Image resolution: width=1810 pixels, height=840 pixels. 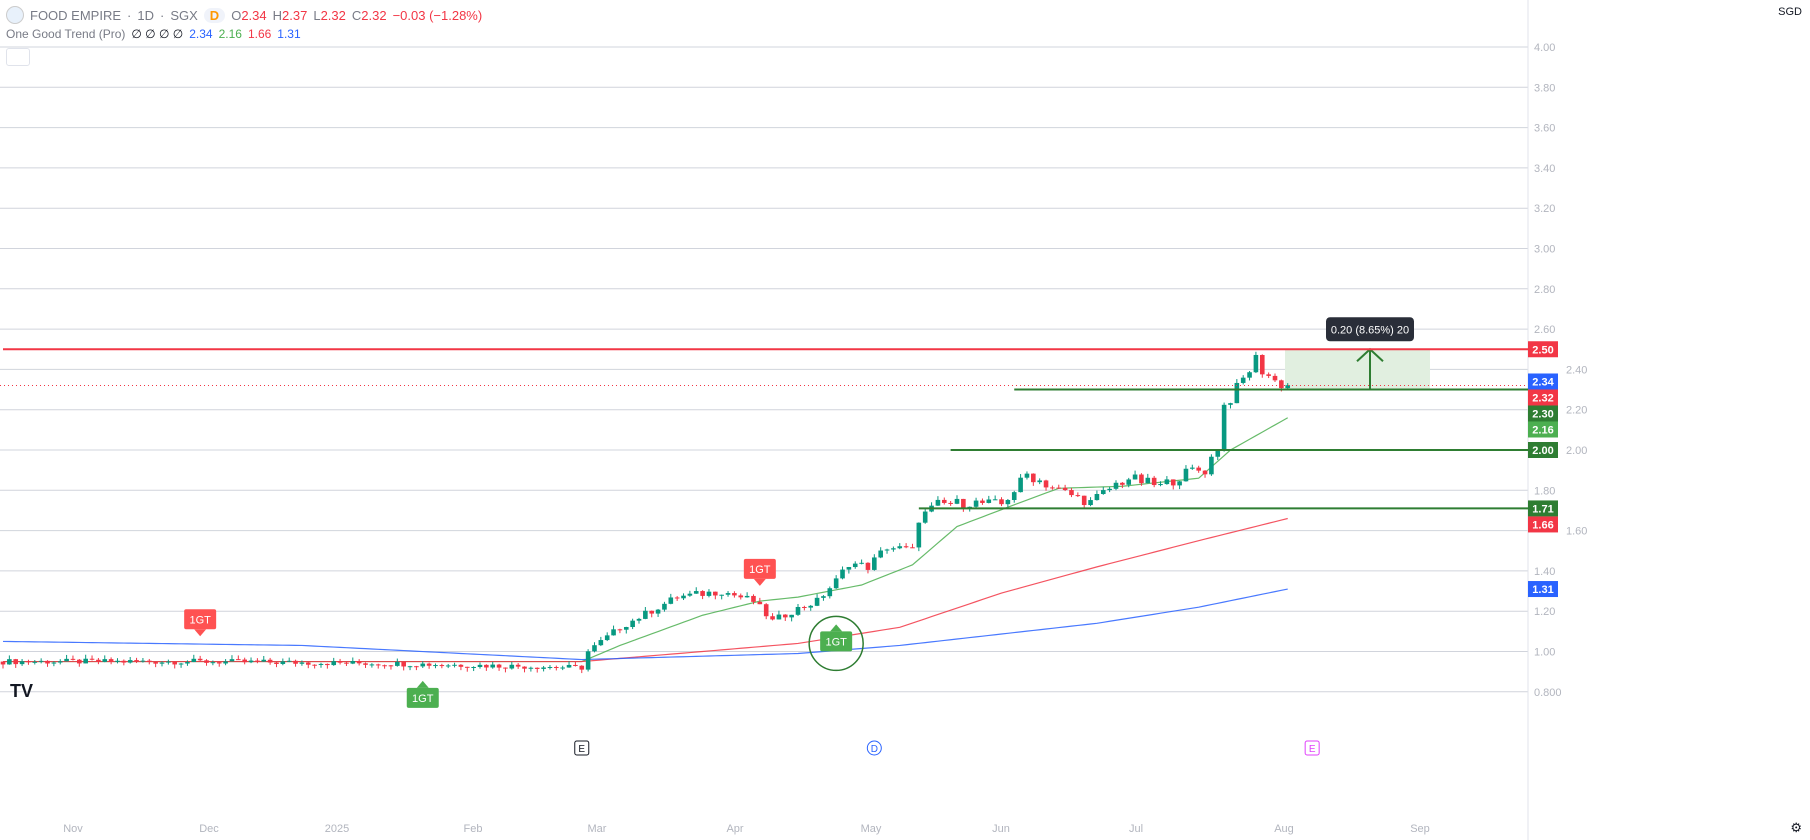 What do you see at coordinates (871, 829) in the screenshot?
I see `x-tick-label: May` at bounding box center [871, 829].